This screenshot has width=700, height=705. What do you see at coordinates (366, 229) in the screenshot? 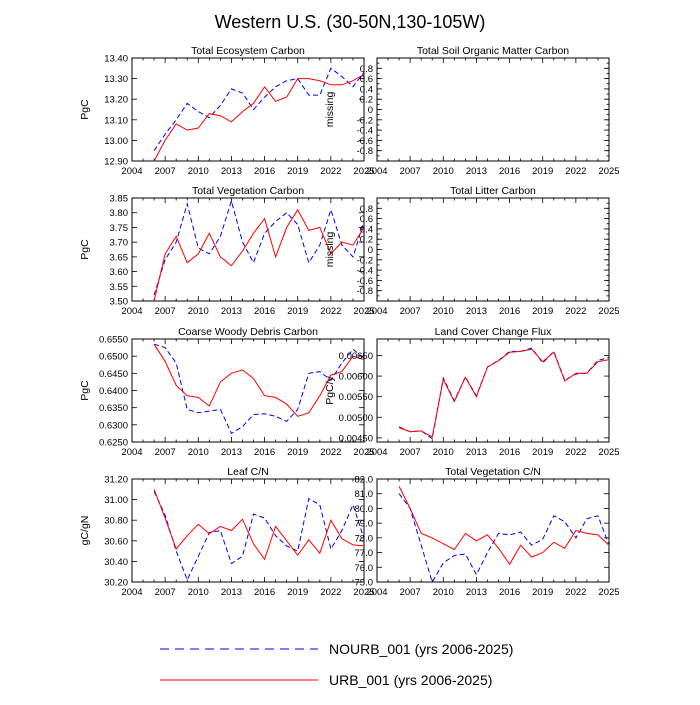
I see `y-tick-label: 0.4` at bounding box center [366, 229].